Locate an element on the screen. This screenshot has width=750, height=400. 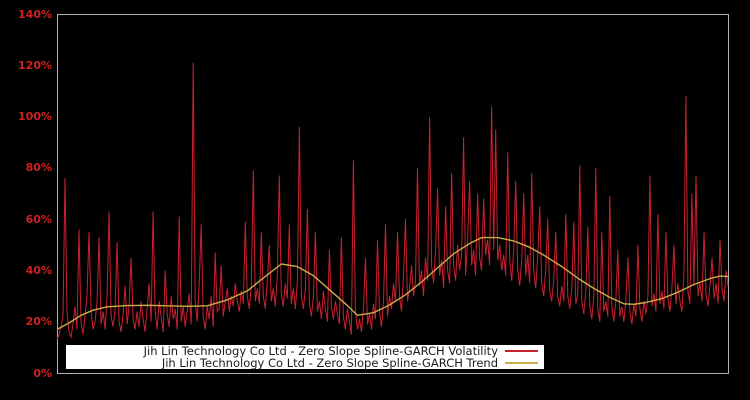
y-tick-label: 40% is located at coordinates (38, 270).